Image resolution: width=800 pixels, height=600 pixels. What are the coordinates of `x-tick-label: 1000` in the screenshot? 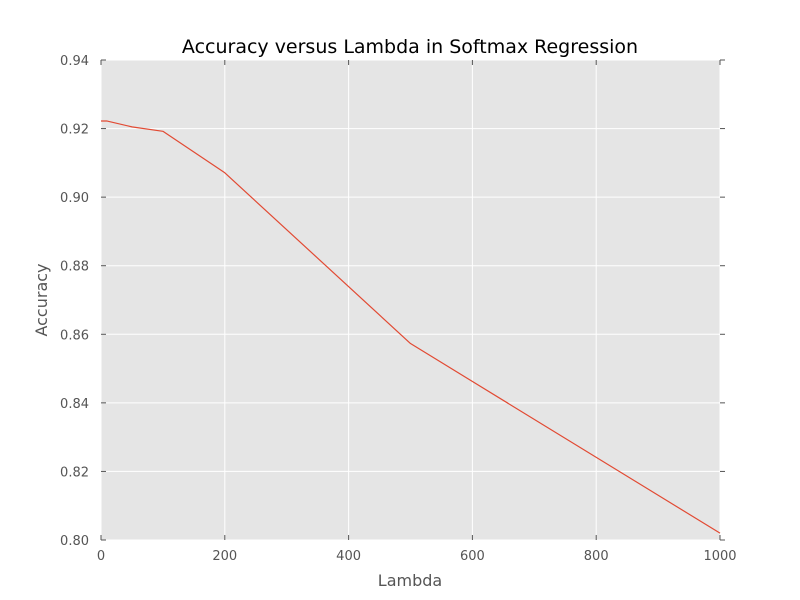 It's located at (719, 556).